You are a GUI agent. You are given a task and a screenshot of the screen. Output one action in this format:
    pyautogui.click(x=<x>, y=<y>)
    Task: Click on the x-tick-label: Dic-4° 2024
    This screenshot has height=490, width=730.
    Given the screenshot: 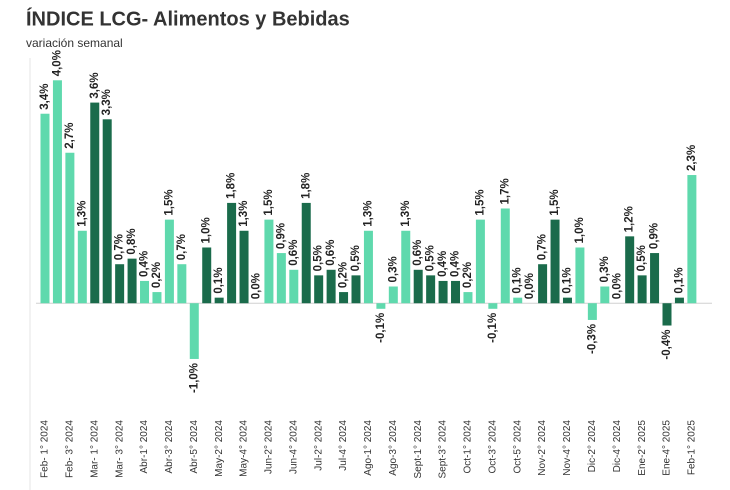 What is the action you would take?
    pyautogui.click(x=617, y=446)
    